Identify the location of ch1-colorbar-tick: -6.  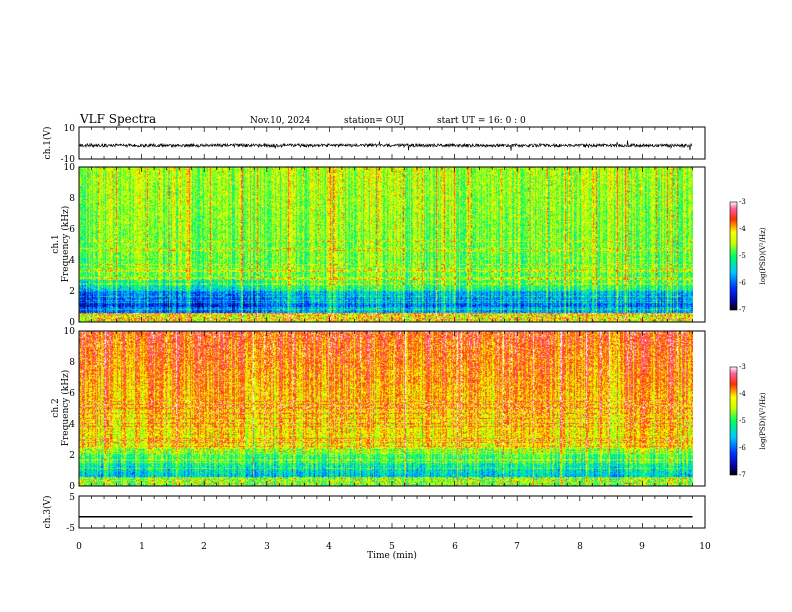
(742, 283).